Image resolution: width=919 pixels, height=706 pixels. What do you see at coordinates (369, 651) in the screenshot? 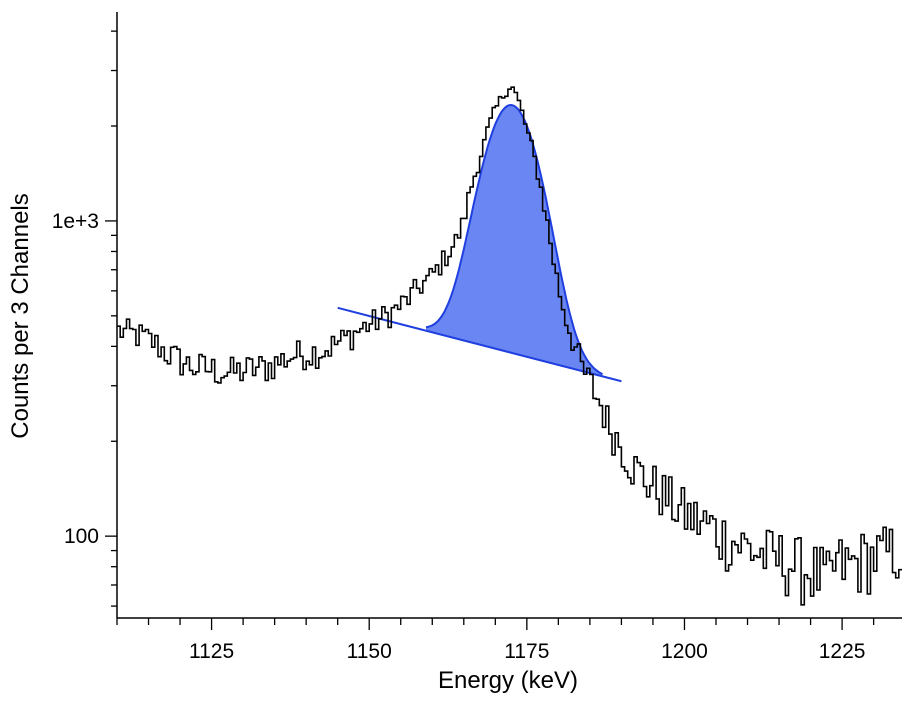
I see `x-tick-label: 1150` at bounding box center [369, 651].